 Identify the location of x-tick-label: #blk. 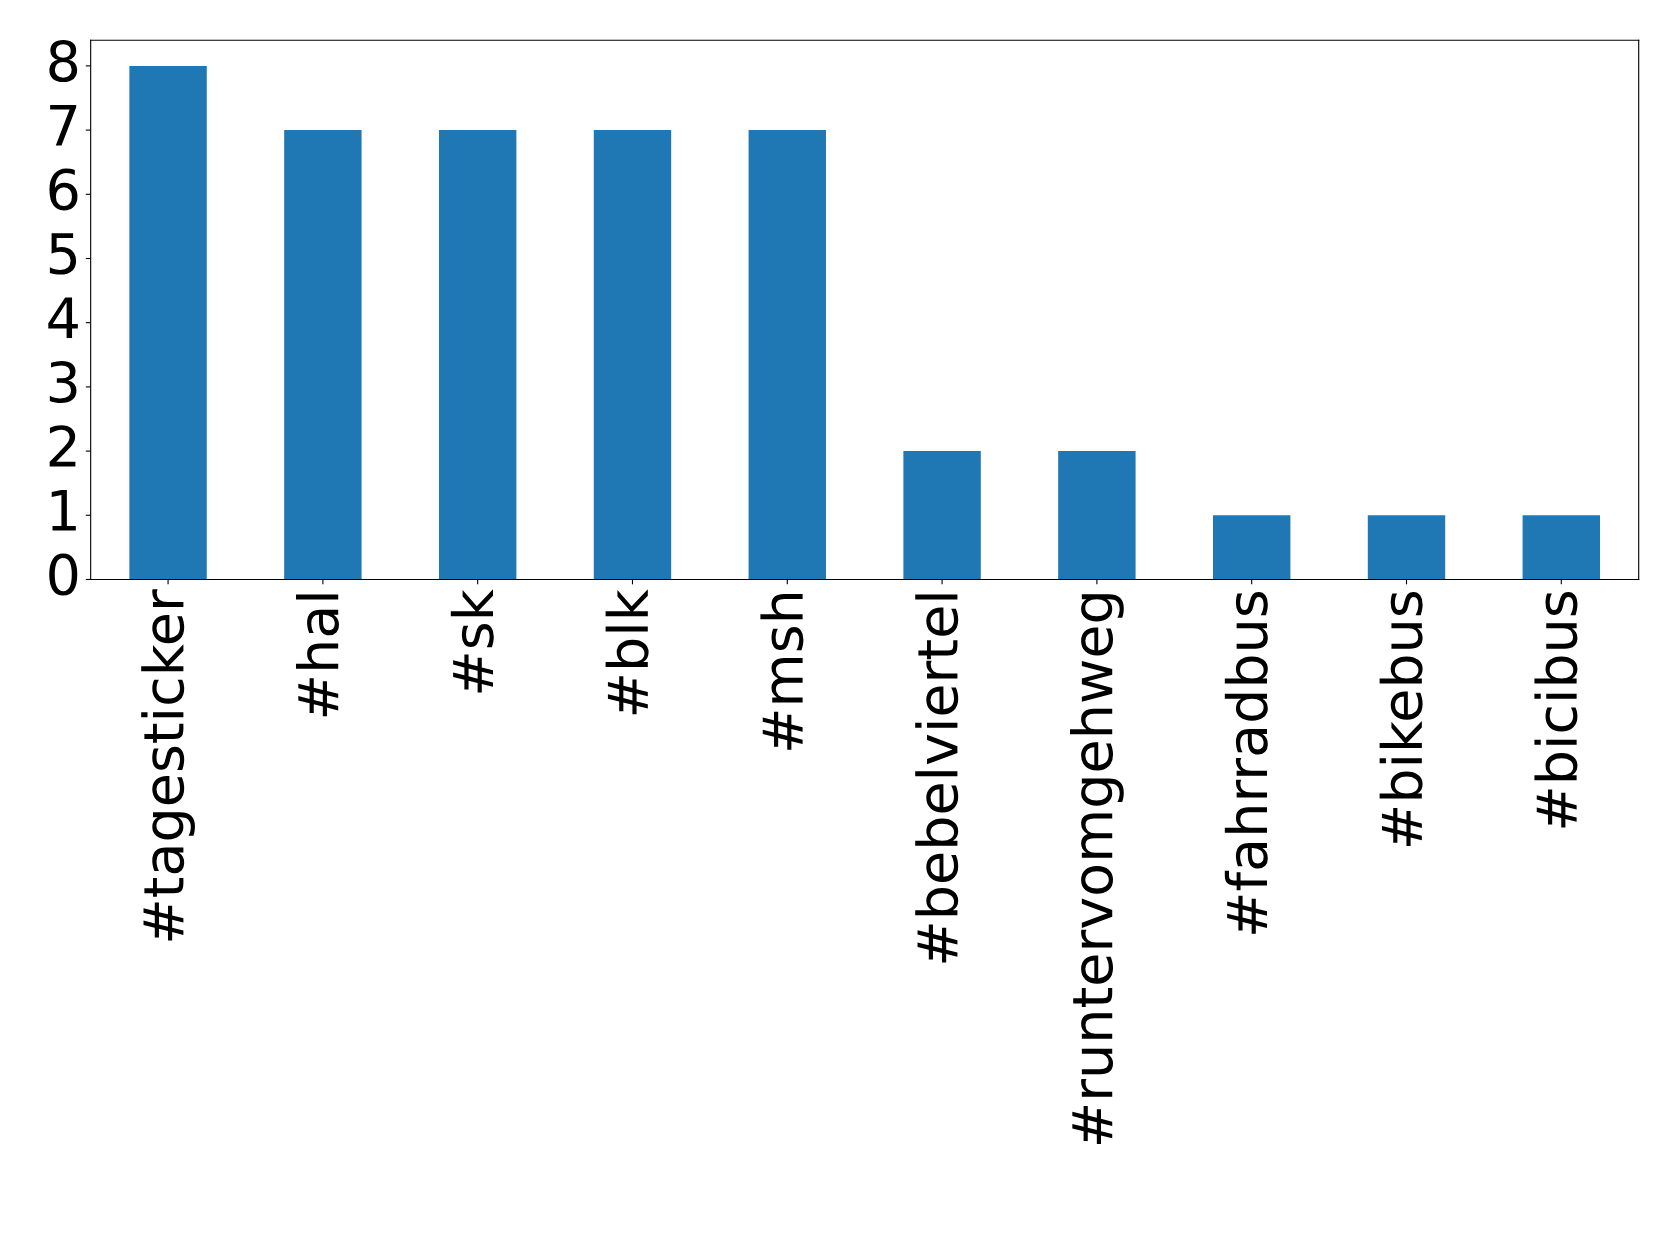
(627, 652).